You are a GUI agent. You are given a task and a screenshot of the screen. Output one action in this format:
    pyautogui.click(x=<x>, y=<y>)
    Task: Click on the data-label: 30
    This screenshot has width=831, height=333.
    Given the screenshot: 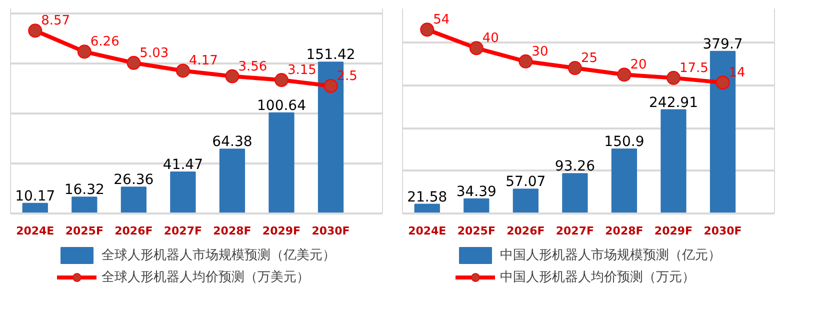 What is the action you would take?
    pyautogui.click(x=540, y=52)
    